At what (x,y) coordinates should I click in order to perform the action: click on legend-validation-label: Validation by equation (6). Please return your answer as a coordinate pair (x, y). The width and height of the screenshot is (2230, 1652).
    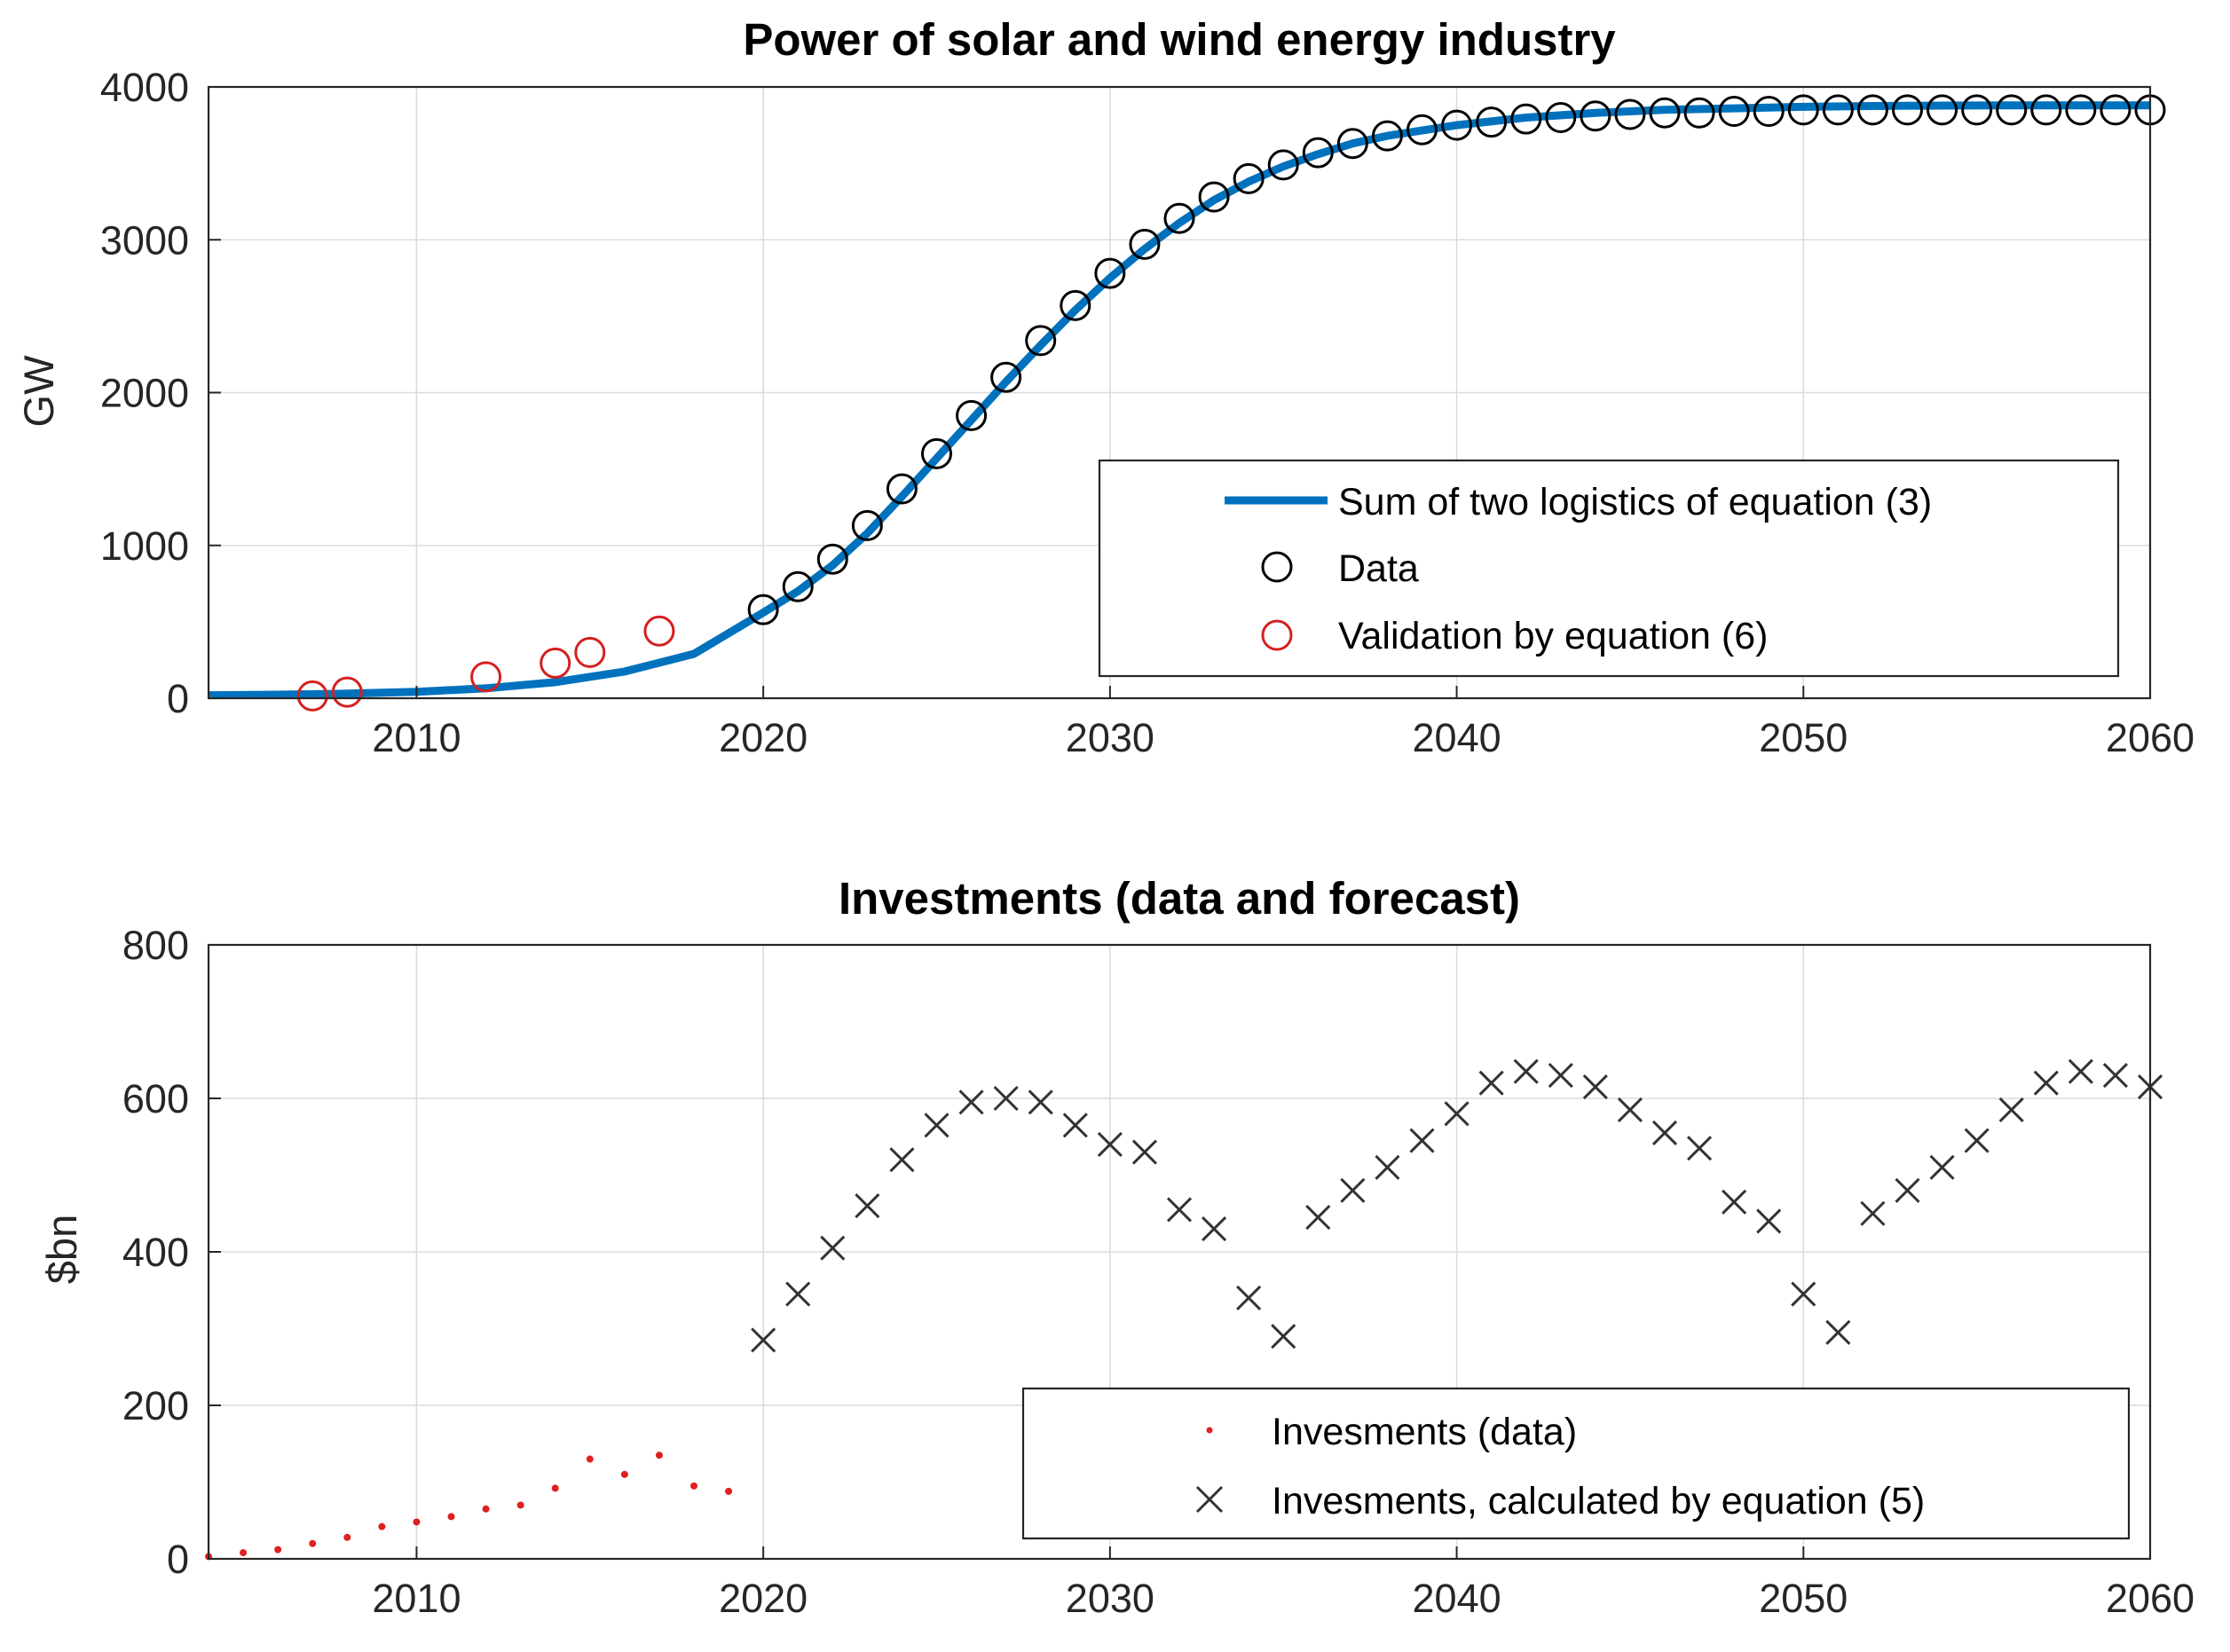
    Looking at the image, I should click on (1553, 636).